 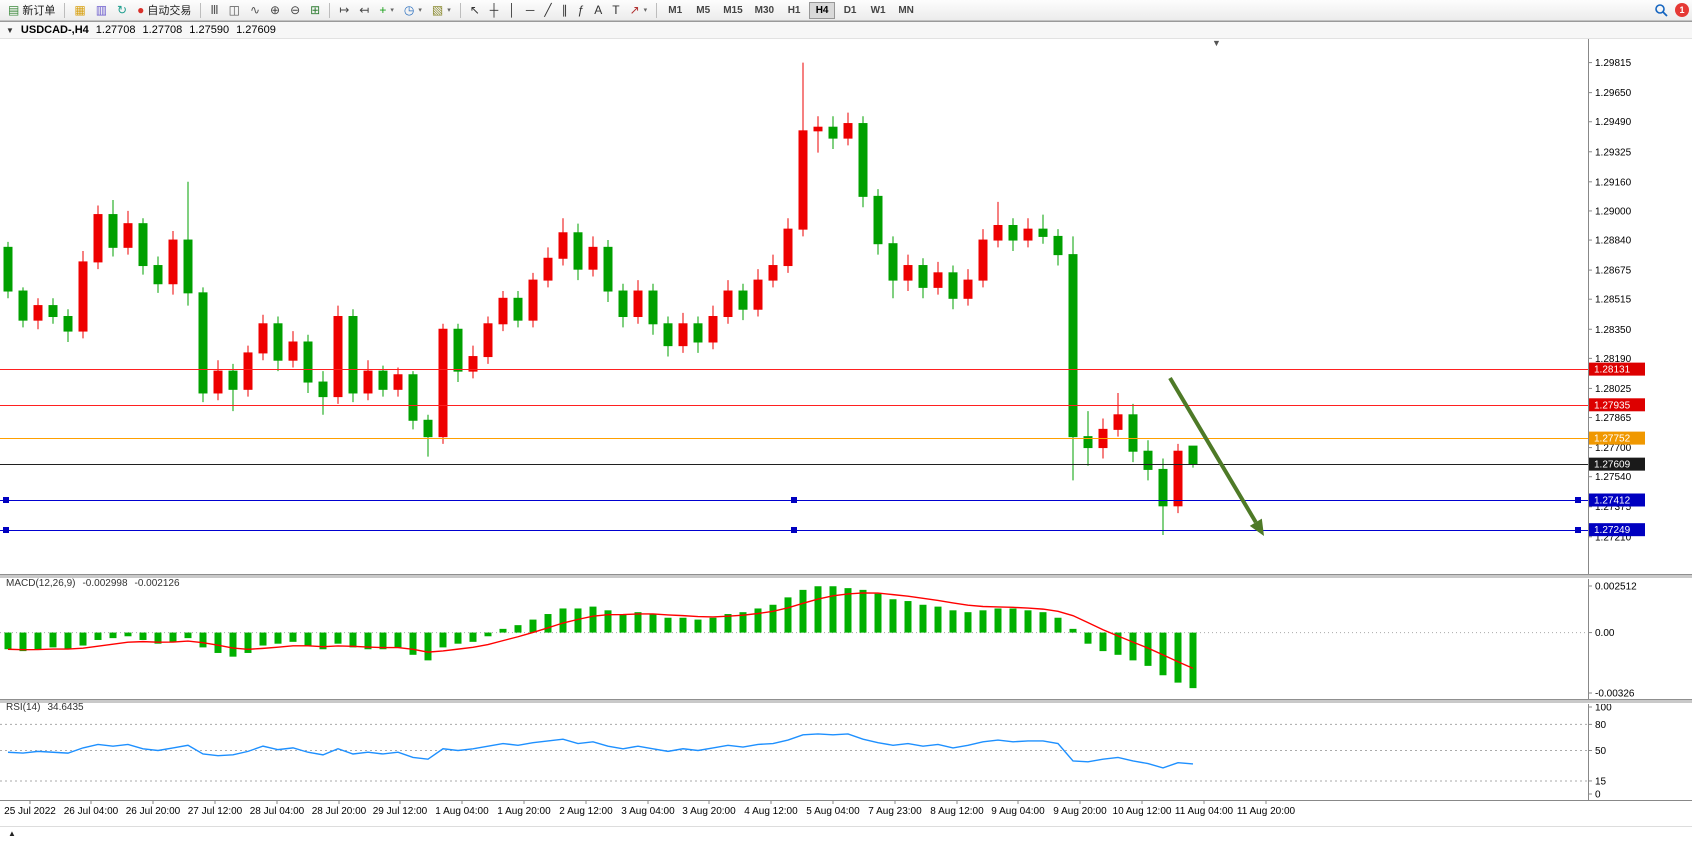 I want to click on macd-splitter, so click(x=846, y=576).